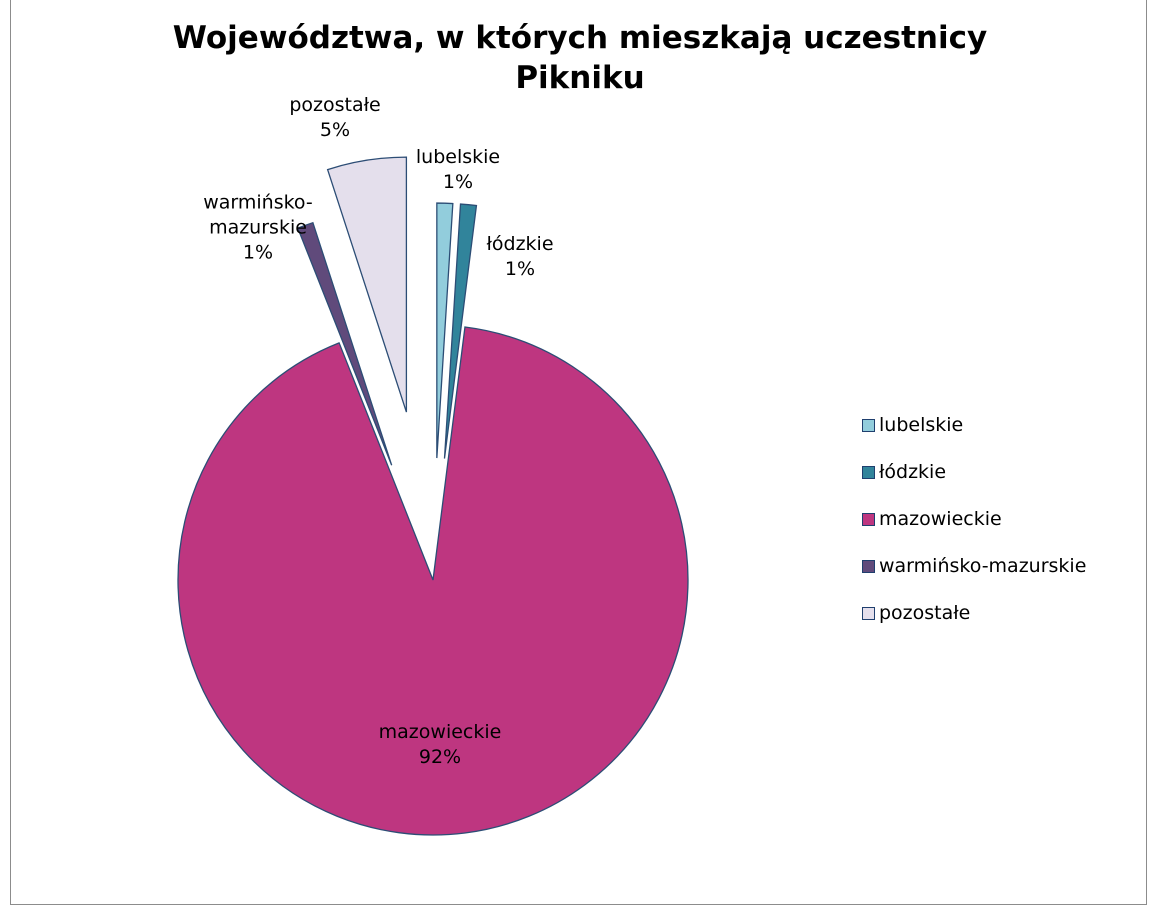 The width and height of the screenshot is (1150, 907). What do you see at coordinates (440, 732) in the screenshot?
I see `data-label-name: mazowieckie` at bounding box center [440, 732].